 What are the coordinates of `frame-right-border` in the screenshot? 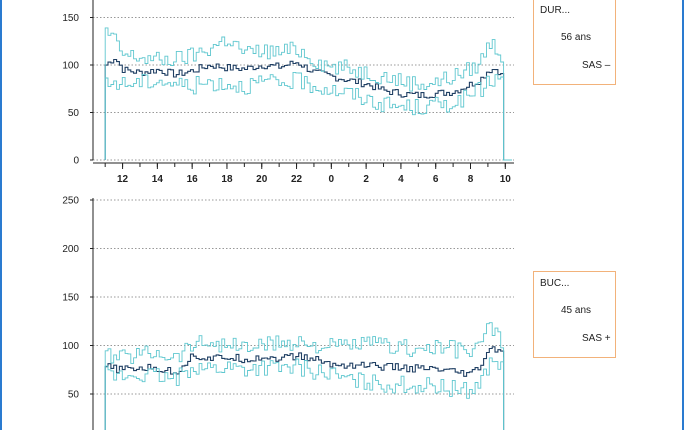 It's located at (683, 215).